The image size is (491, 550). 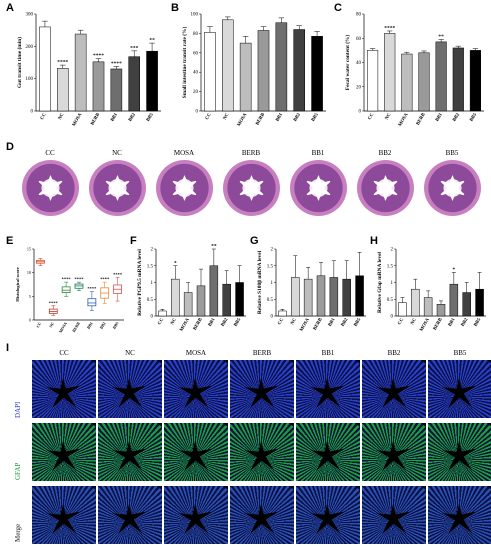 What do you see at coordinates (262, 353) in the screenshot?
I see `fluor-col-label-berb: BERB` at bounding box center [262, 353].